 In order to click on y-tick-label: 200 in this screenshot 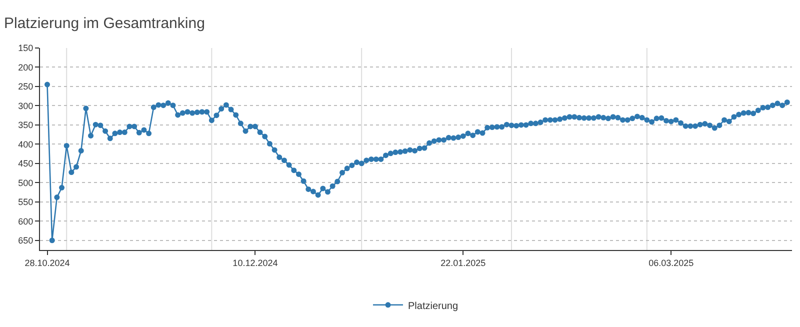, I will do `click(26, 67)`.